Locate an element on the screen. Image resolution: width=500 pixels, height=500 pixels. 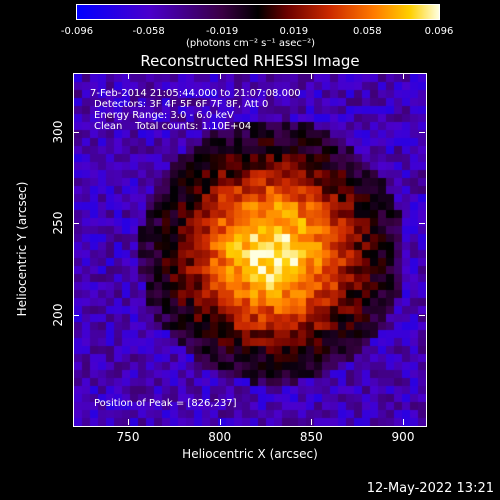
colorbar-gradient is located at coordinates (258, 12).